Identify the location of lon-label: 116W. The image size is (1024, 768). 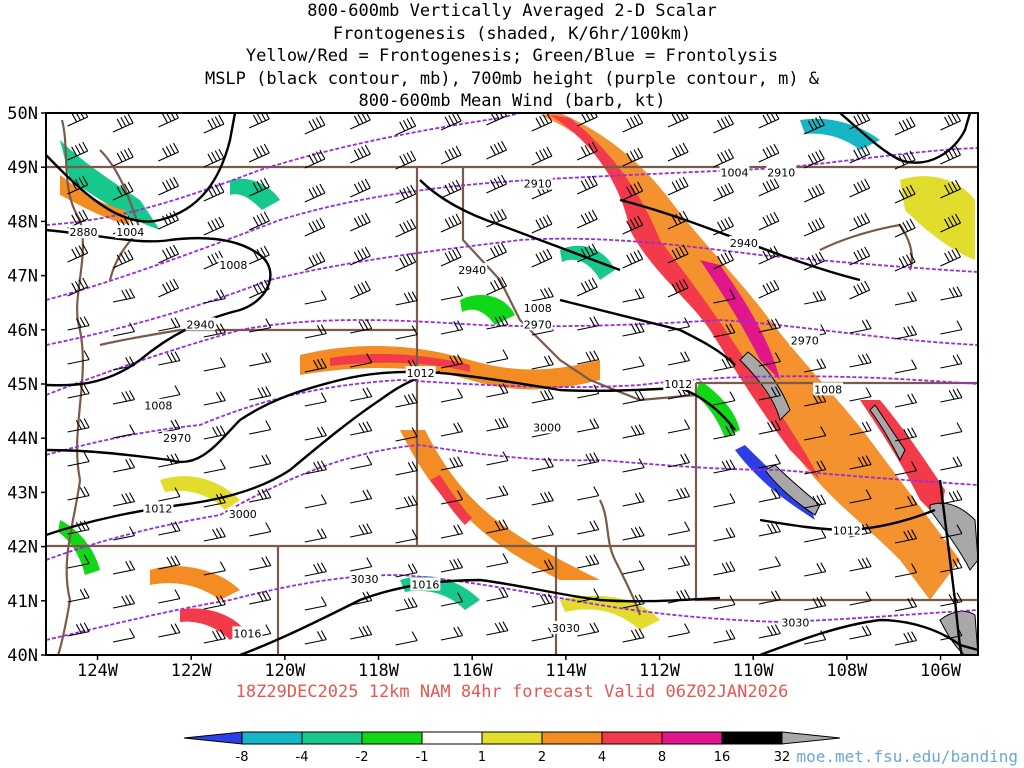
(473, 671).